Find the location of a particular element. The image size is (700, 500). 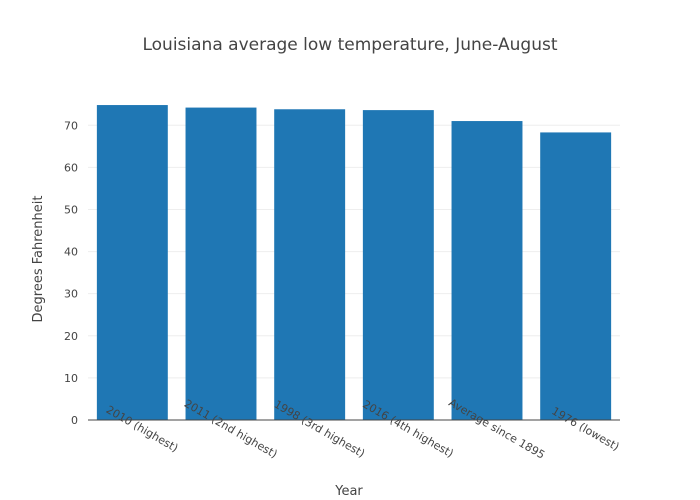

x-axis-title: Year is located at coordinates (348, 491).